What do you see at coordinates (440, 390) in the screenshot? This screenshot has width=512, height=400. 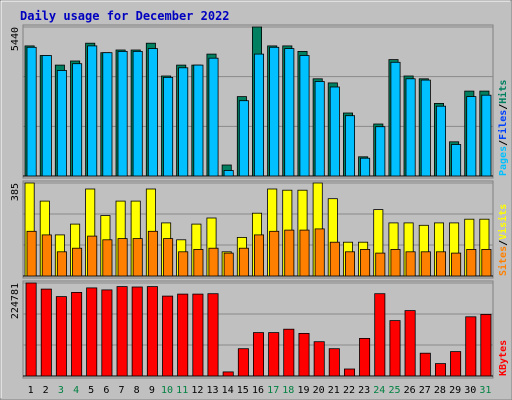 I see `day-label-28: 28` at bounding box center [440, 390].